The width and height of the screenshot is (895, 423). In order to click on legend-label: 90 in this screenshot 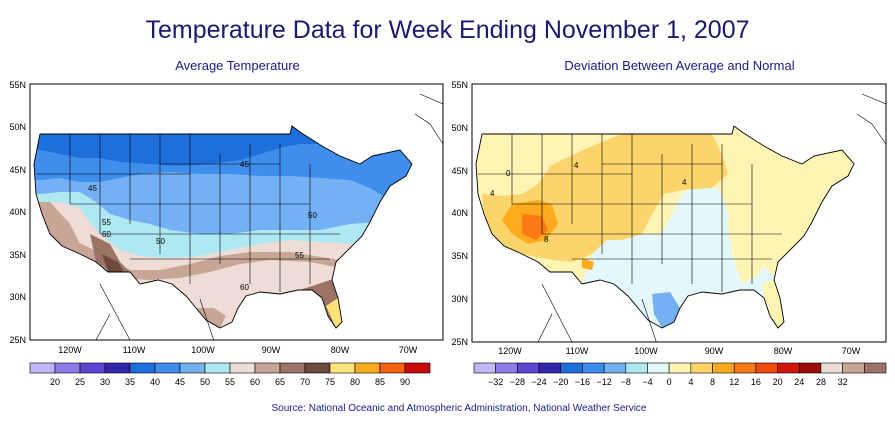, I will do `click(405, 382)`.